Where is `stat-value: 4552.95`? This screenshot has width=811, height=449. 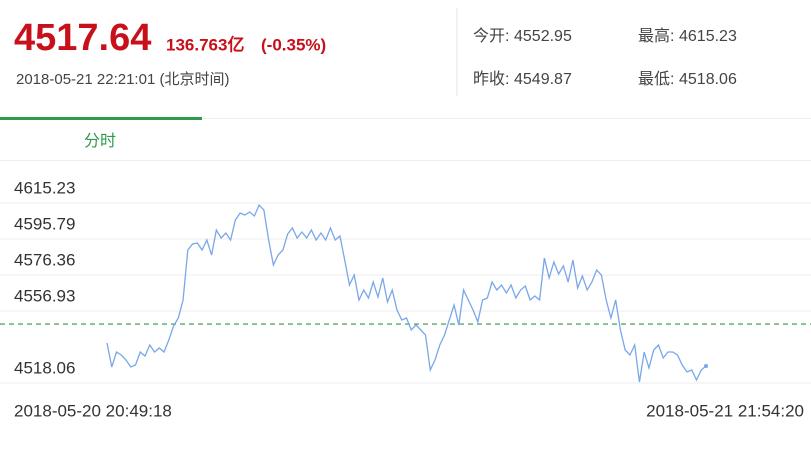 stat-value: 4552.95 is located at coordinates (543, 36).